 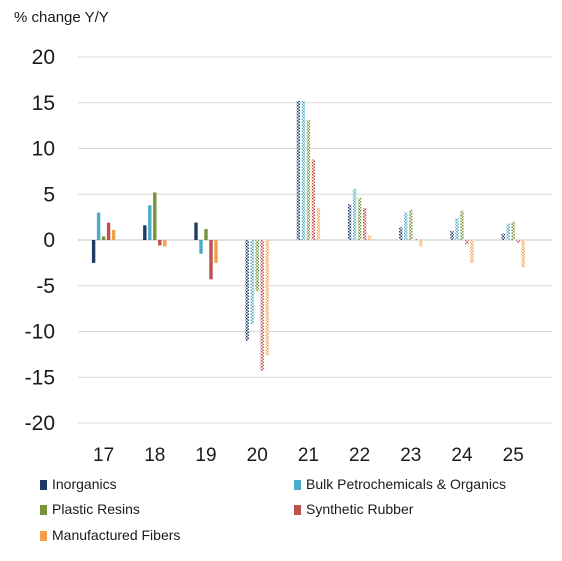 What do you see at coordinates (61, 17) in the screenshot?
I see `y-axis-label: % change Y/Y` at bounding box center [61, 17].